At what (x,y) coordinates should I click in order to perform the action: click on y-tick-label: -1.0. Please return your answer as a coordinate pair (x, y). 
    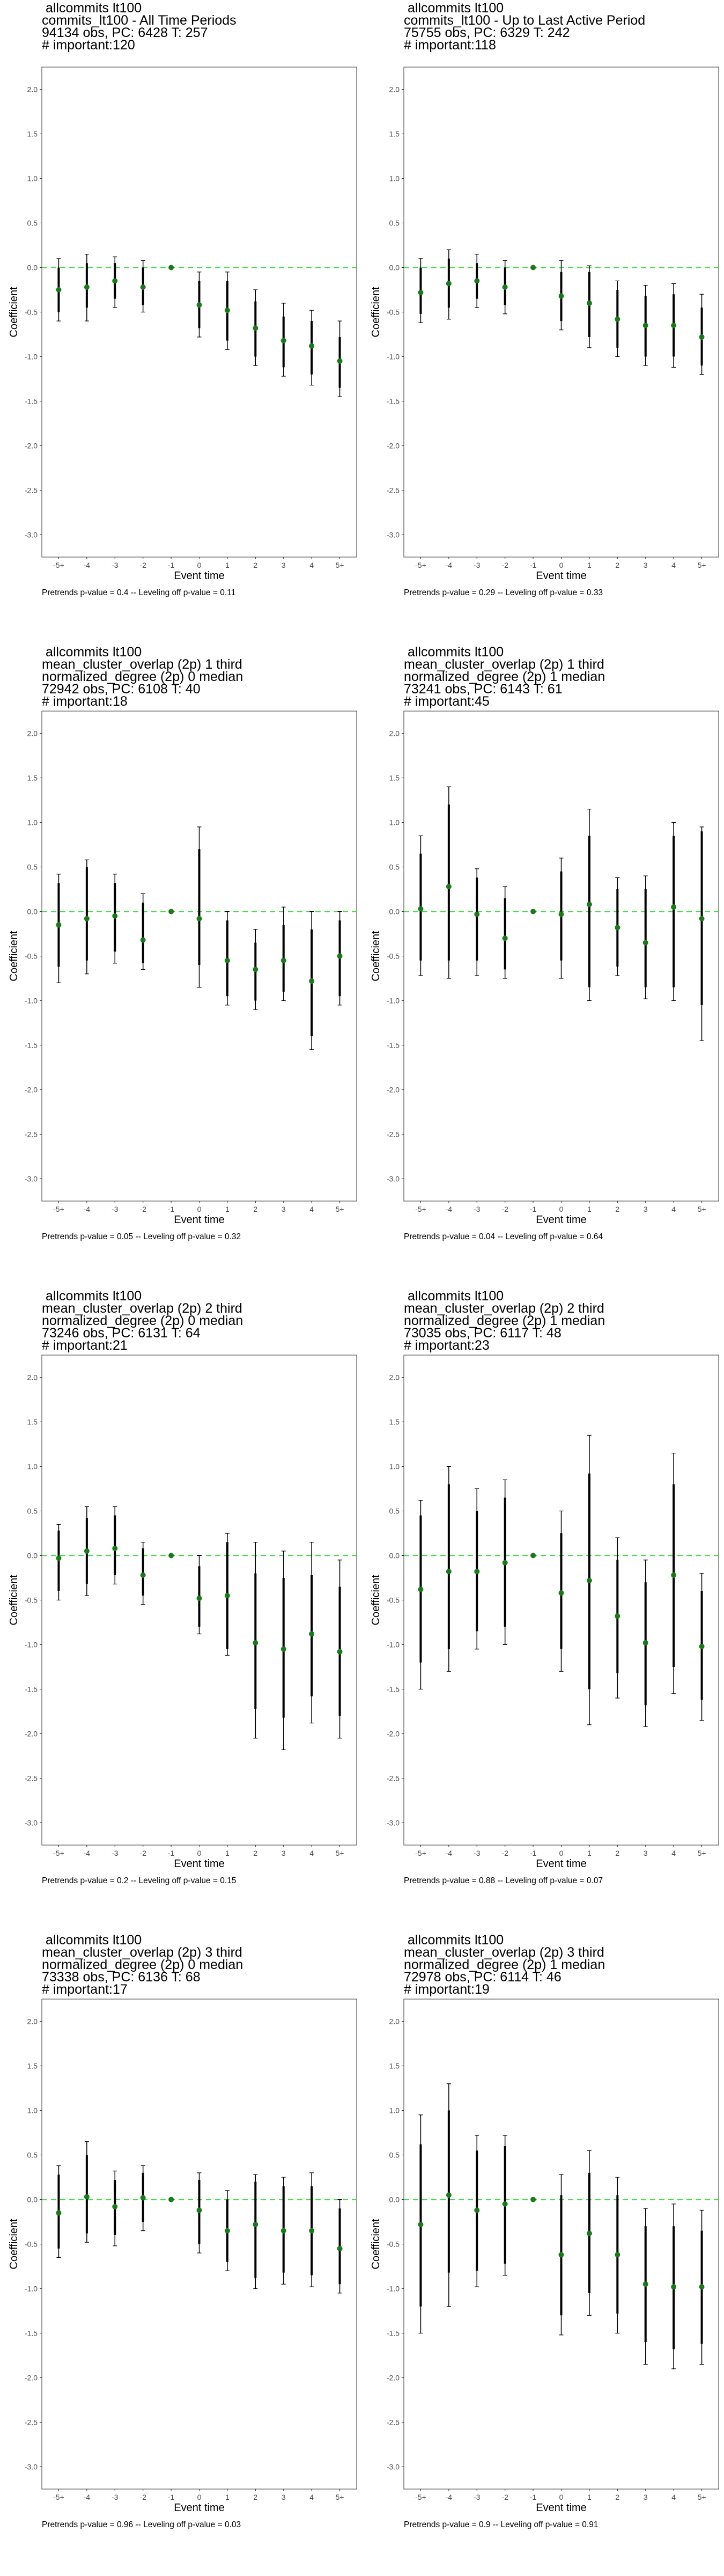
    Looking at the image, I should click on (393, 1001).